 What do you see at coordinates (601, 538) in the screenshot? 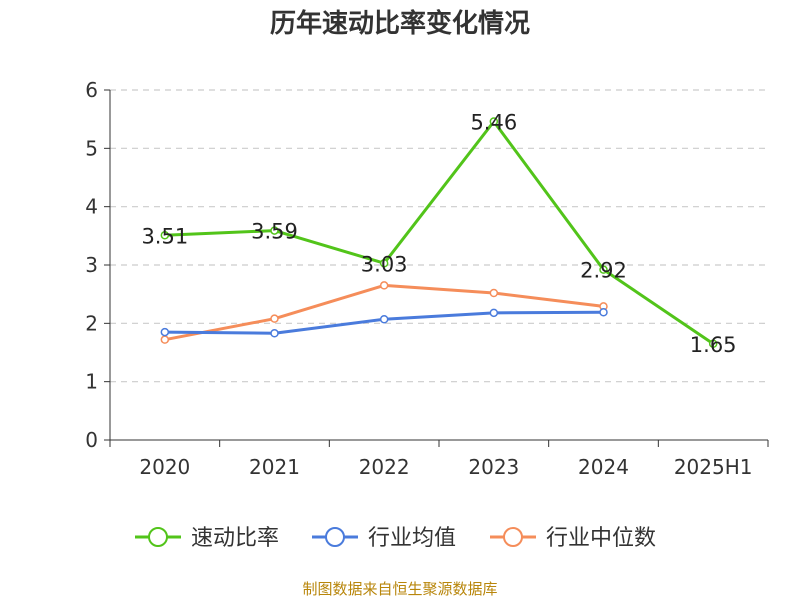
I see `legend-label: 行业中位数` at bounding box center [601, 538].